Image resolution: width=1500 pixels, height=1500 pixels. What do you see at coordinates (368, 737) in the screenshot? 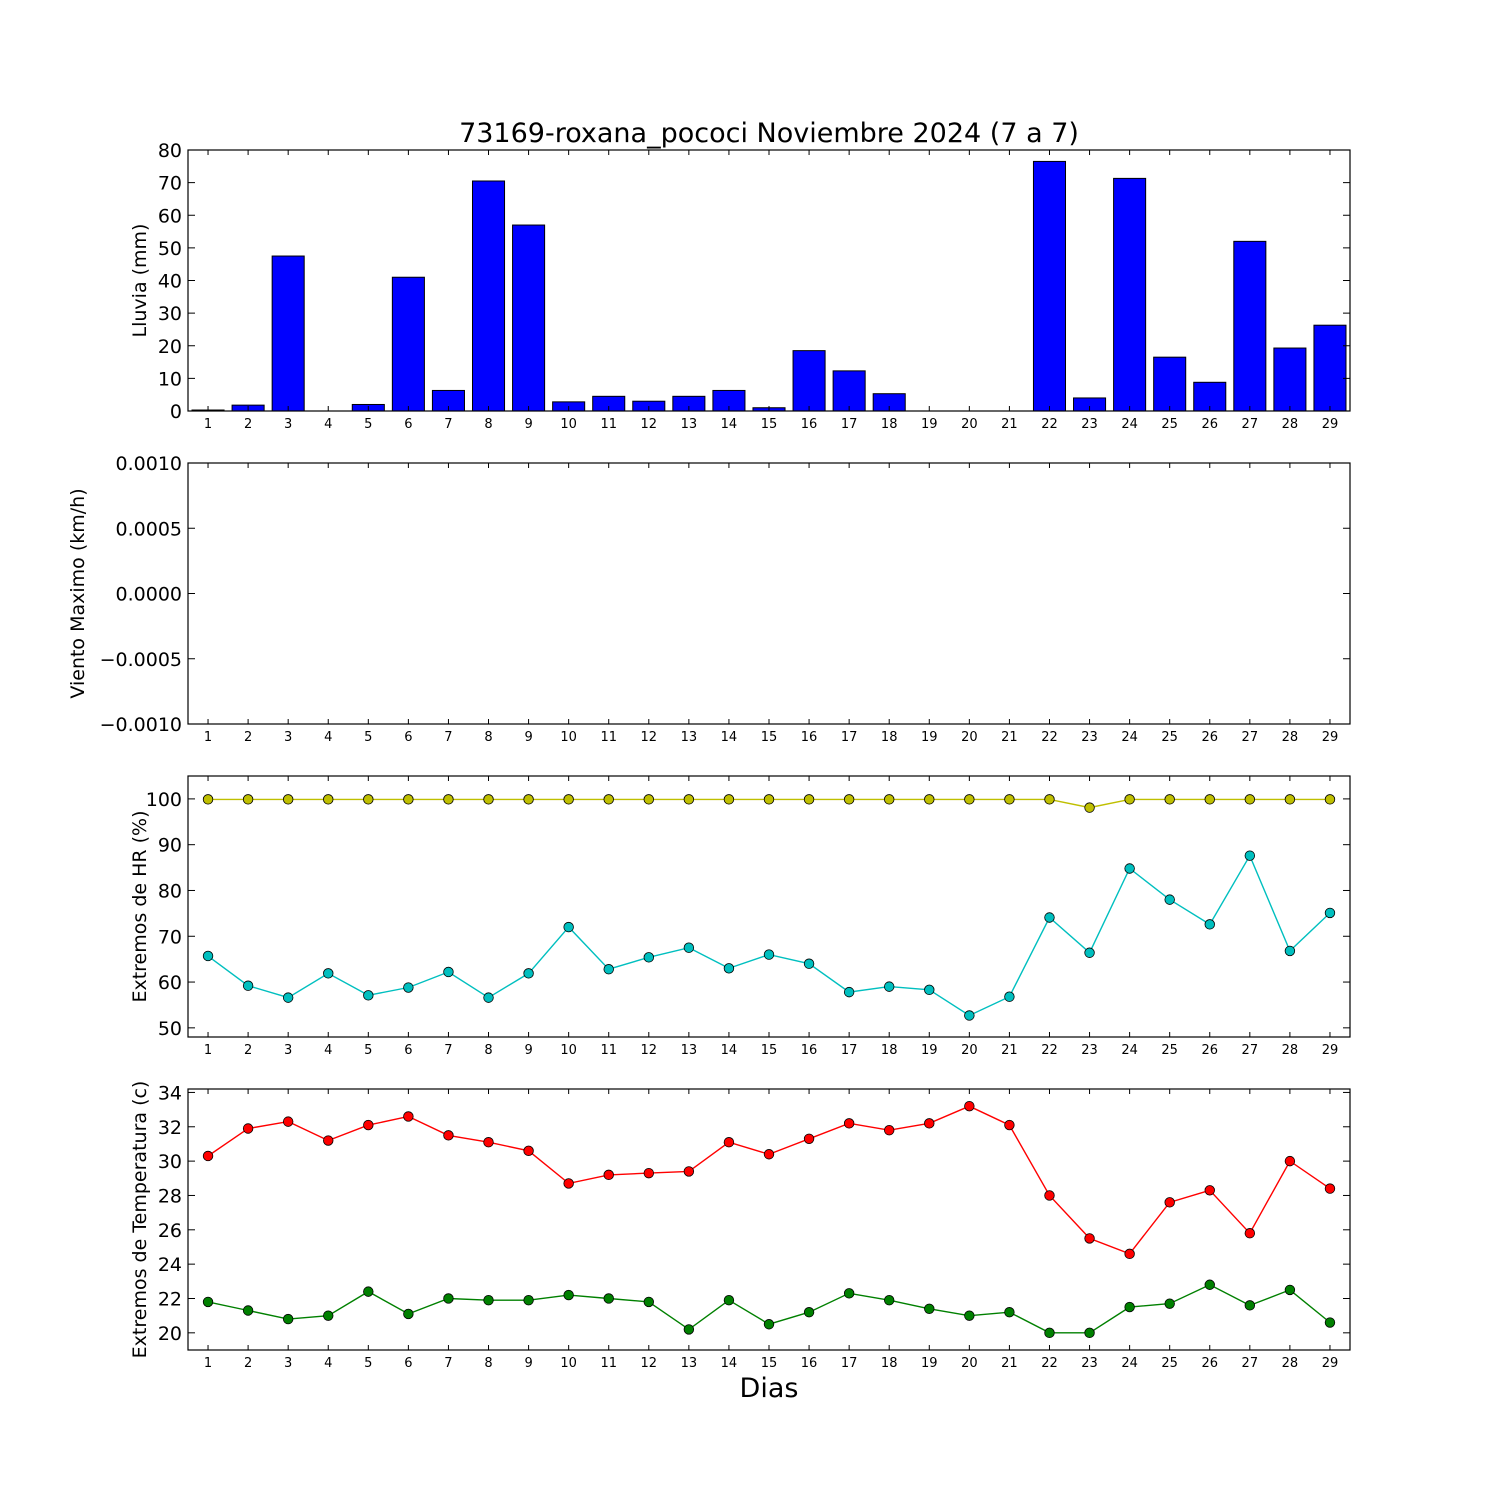
I see `x-tick-label: 5` at bounding box center [368, 737].